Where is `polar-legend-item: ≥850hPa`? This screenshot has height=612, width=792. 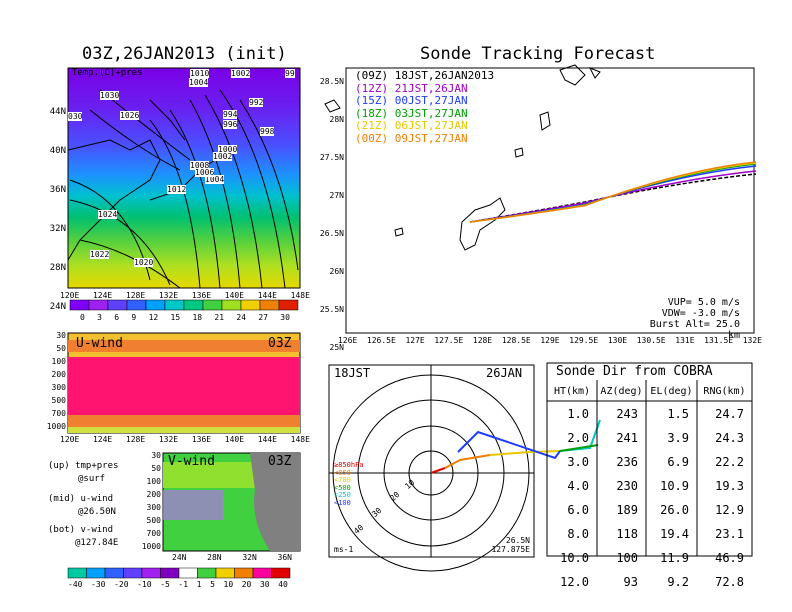
polar-legend-item: ≥850hPa is located at coordinates (349, 465).